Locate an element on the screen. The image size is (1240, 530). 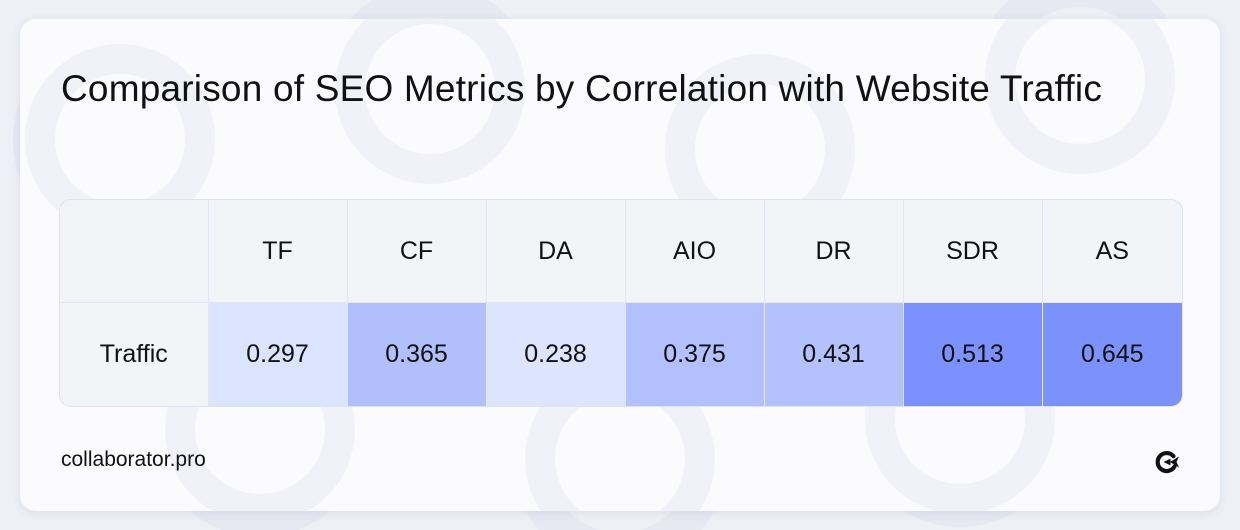
row-label-traffic: Traffic is located at coordinates (134, 354).